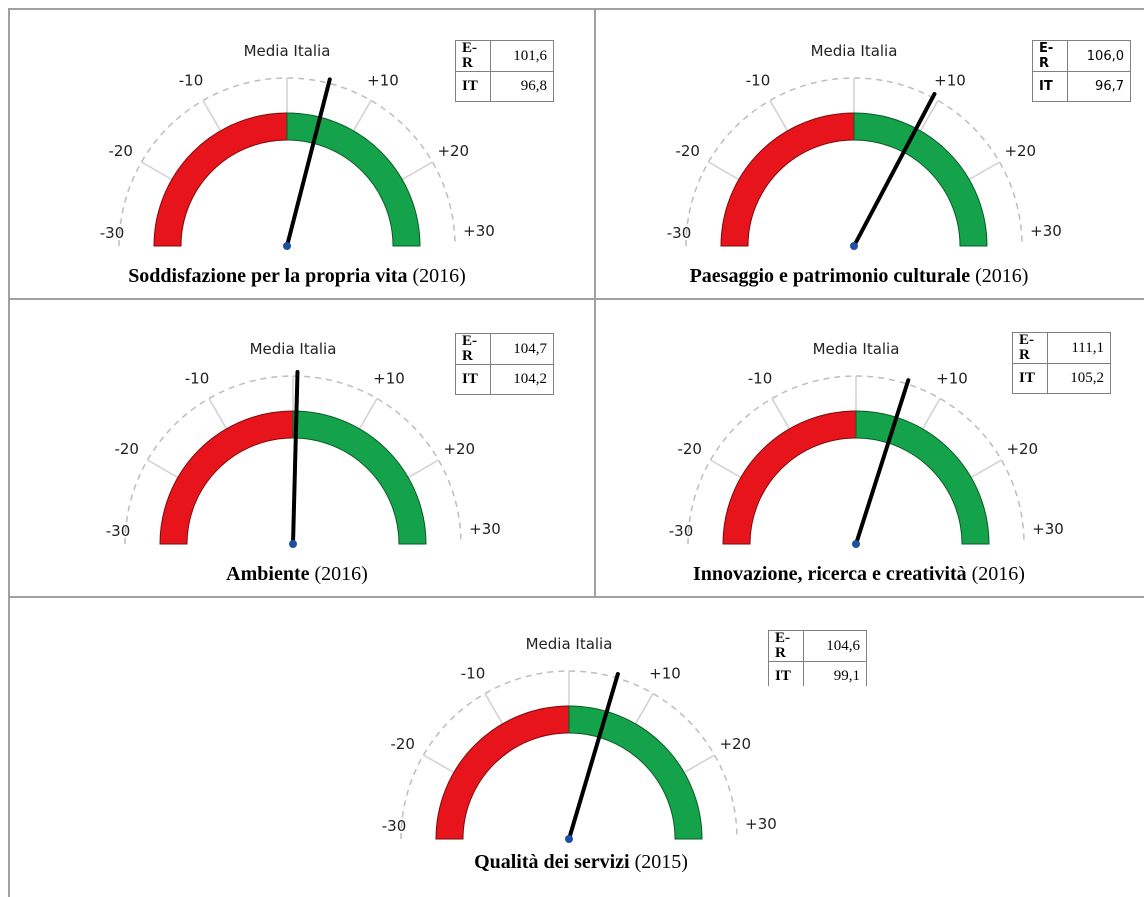  What do you see at coordinates (1079, 348) in the screenshot?
I see `row-value: 111,1` at bounding box center [1079, 348].